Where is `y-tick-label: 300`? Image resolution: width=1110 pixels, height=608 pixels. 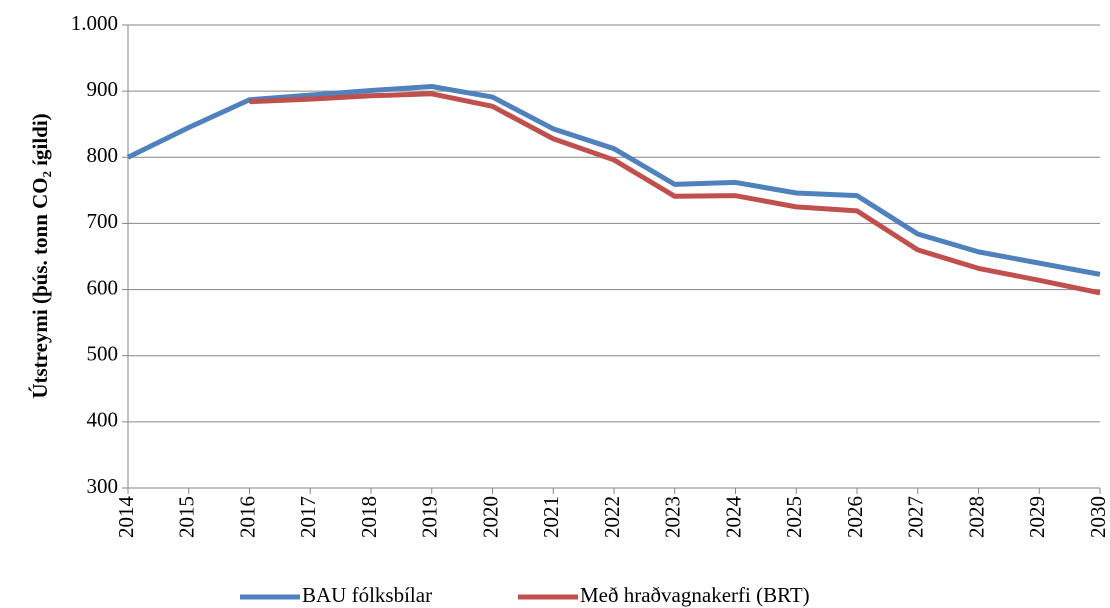
y-tick-label: 300 is located at coordinates (103, 486).